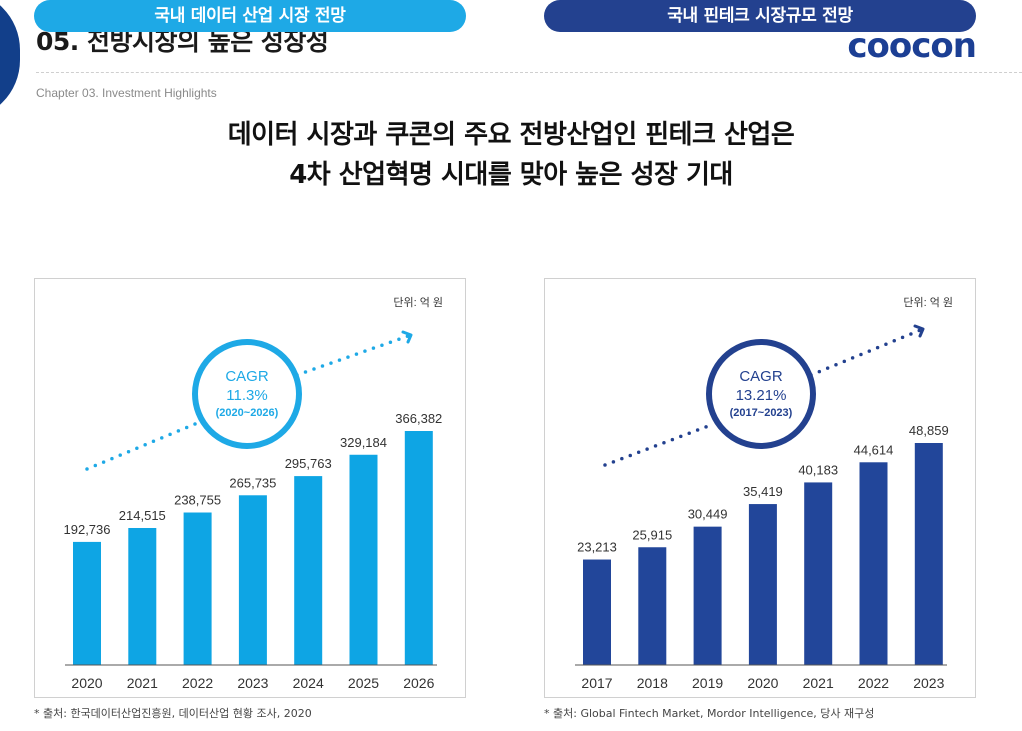  Describe the element at coordinates (761, 413) in the screenshot. I see `cagr-period: (2017~2023)` at that location.